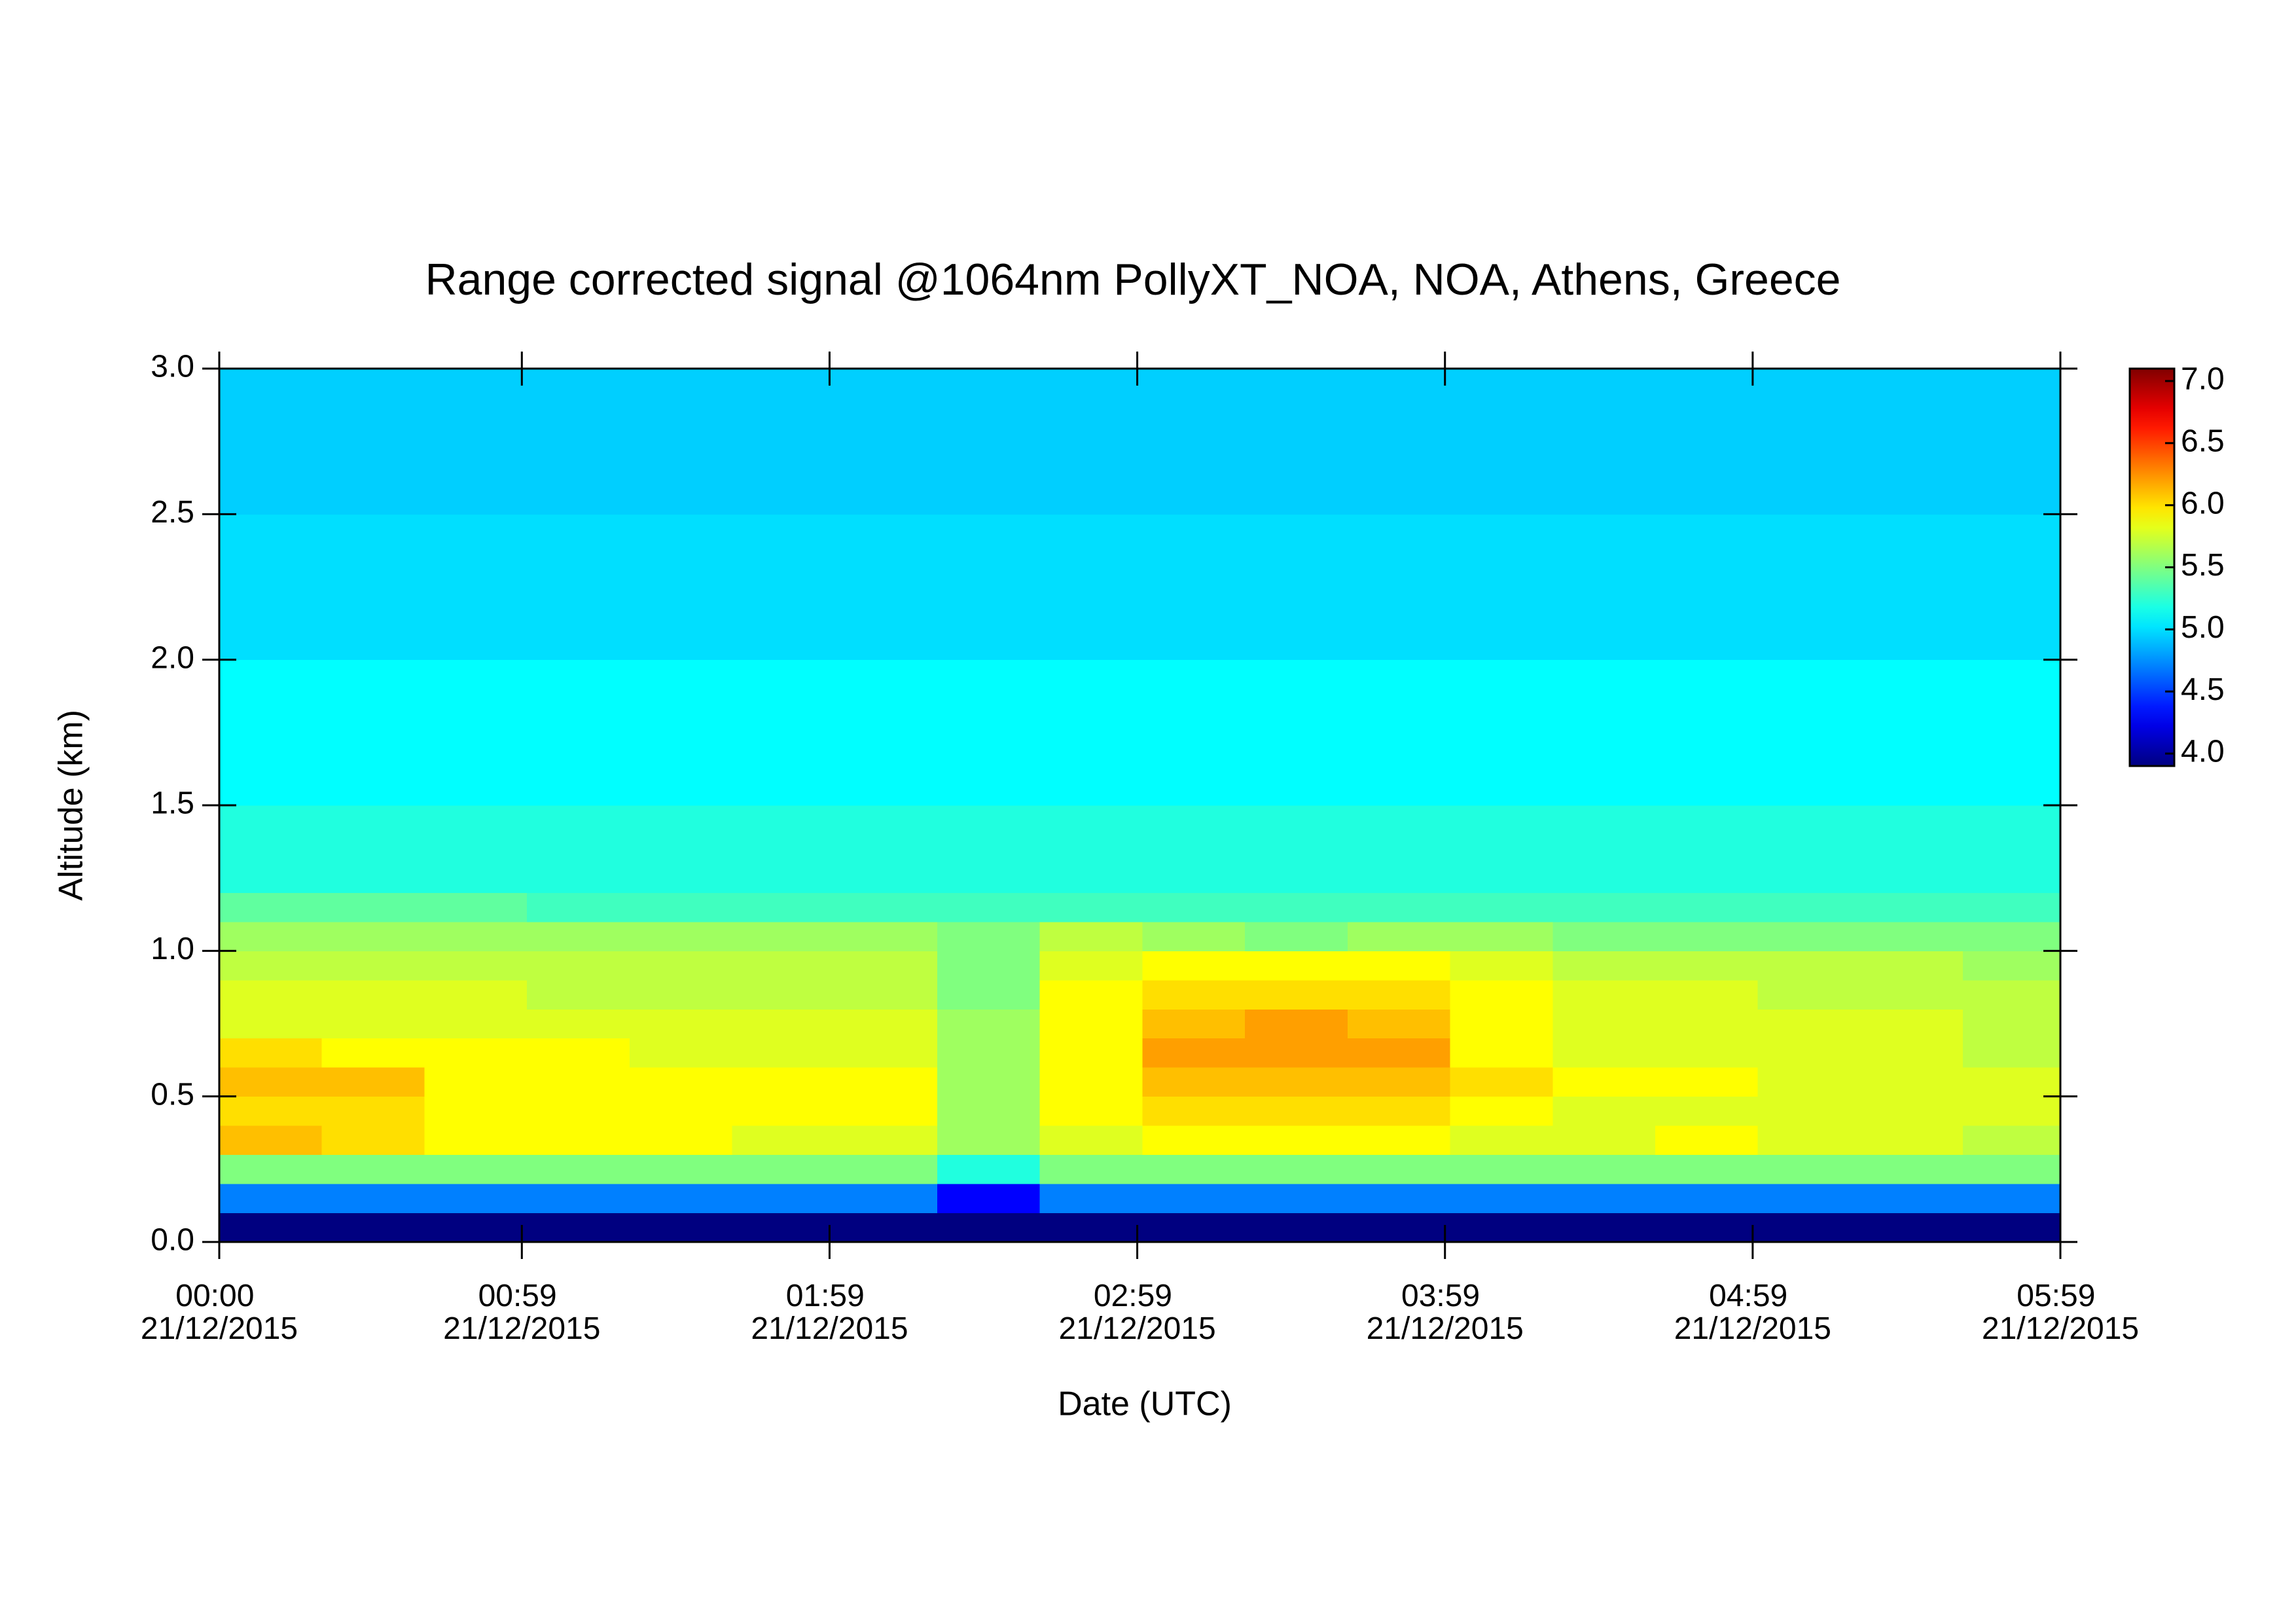 The image size is (2296, 1623). Describe the element at coordinates (2203, 503) in the screenshot. I see `colorbar-tick-label: 6.0` at that location.